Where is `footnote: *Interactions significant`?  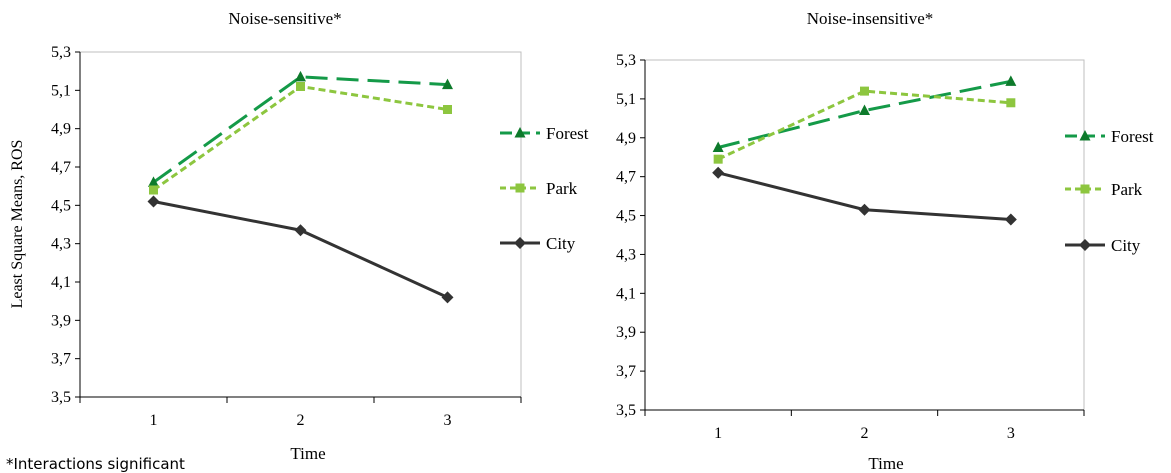 footnote: *Interactions significant is located at coordinates (95, 464).